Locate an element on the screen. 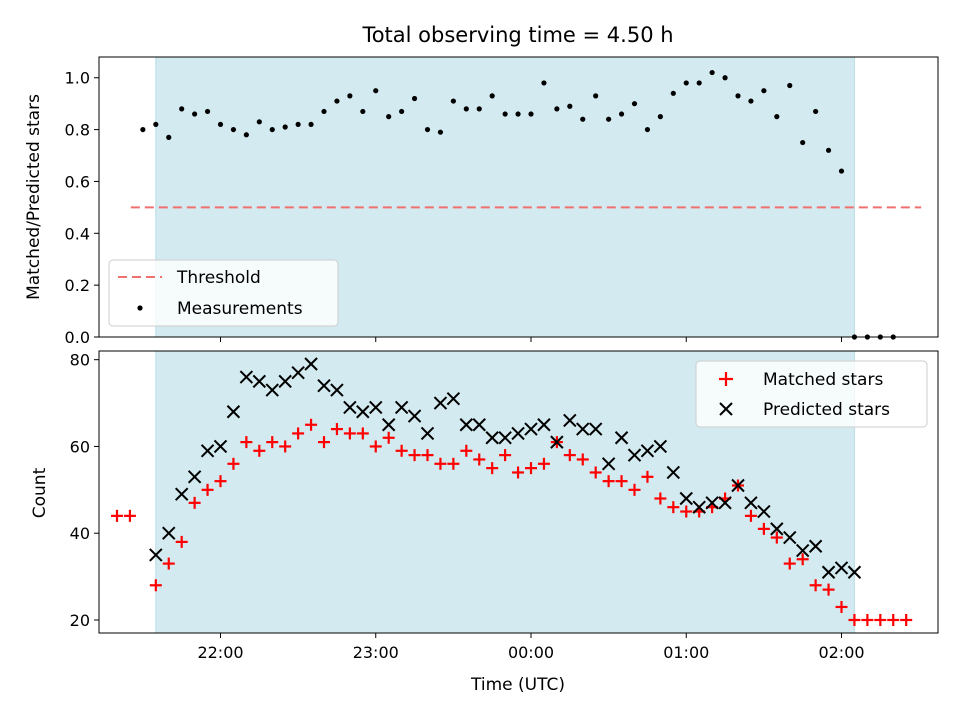 The image size is (960, 720). ratio-y-axis: 0.0 0.2 0.4 0.6 0.8 1.0 is located at coordinates (82, 208).